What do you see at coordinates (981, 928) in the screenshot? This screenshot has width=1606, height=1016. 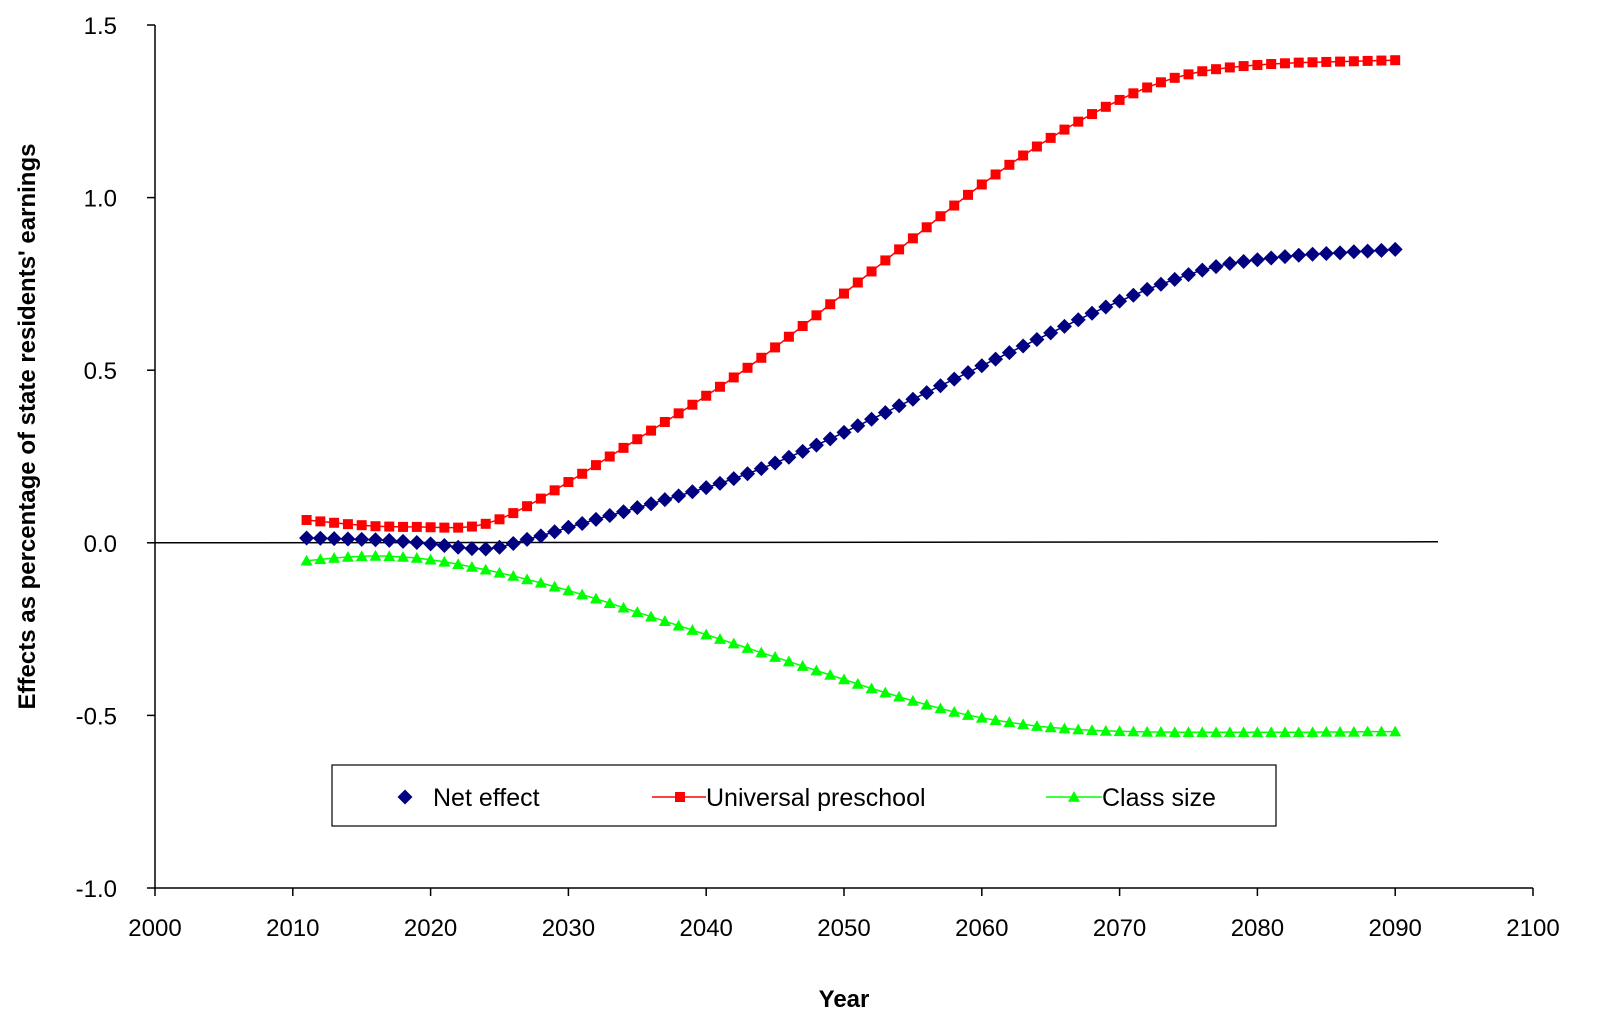 I see `x-tick-label: 2060` at bounding box center [981, 928].